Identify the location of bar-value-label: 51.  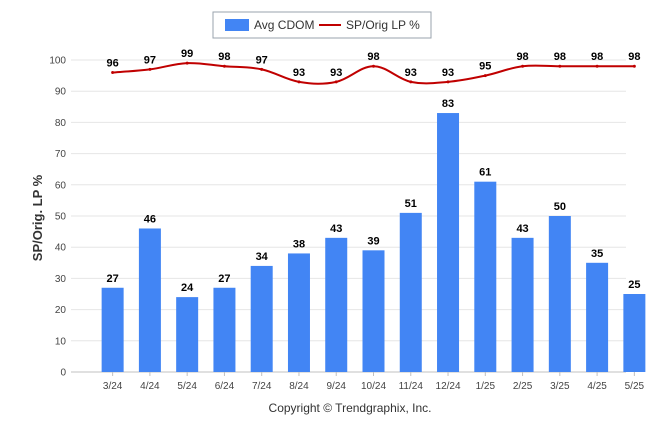
(411, 204).